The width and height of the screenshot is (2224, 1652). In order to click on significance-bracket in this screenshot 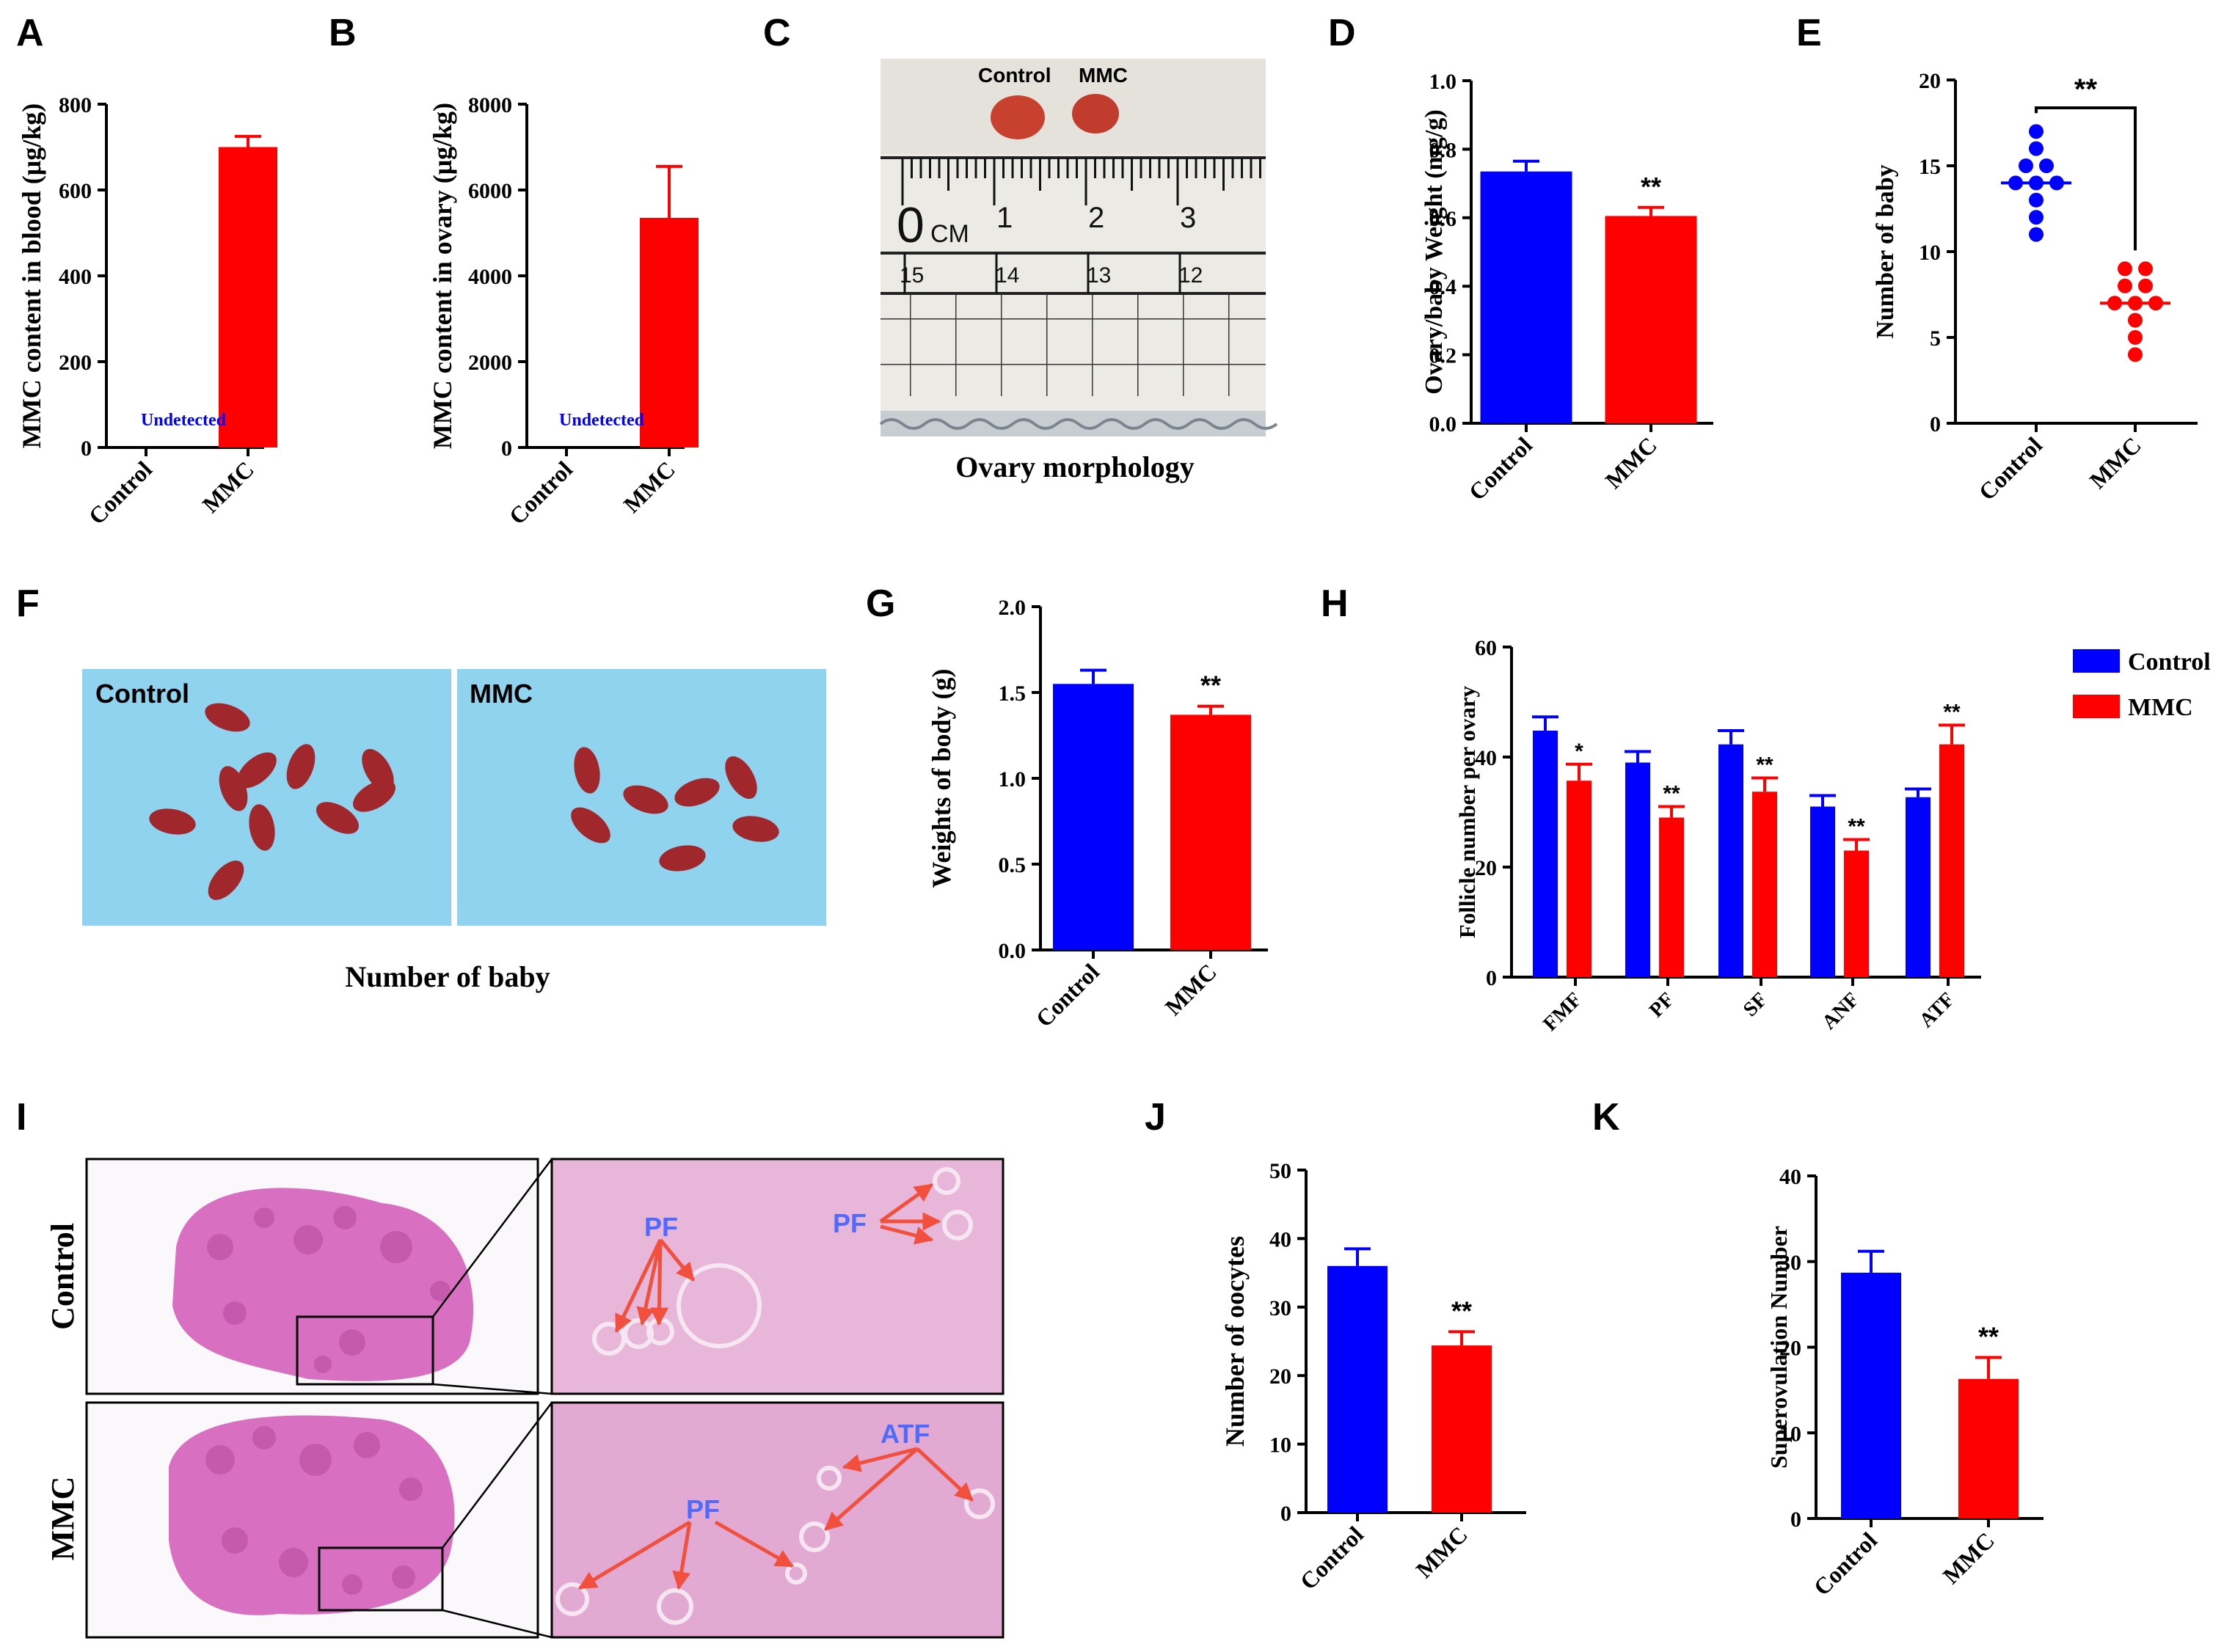, I will do `click(2086, 178)`.